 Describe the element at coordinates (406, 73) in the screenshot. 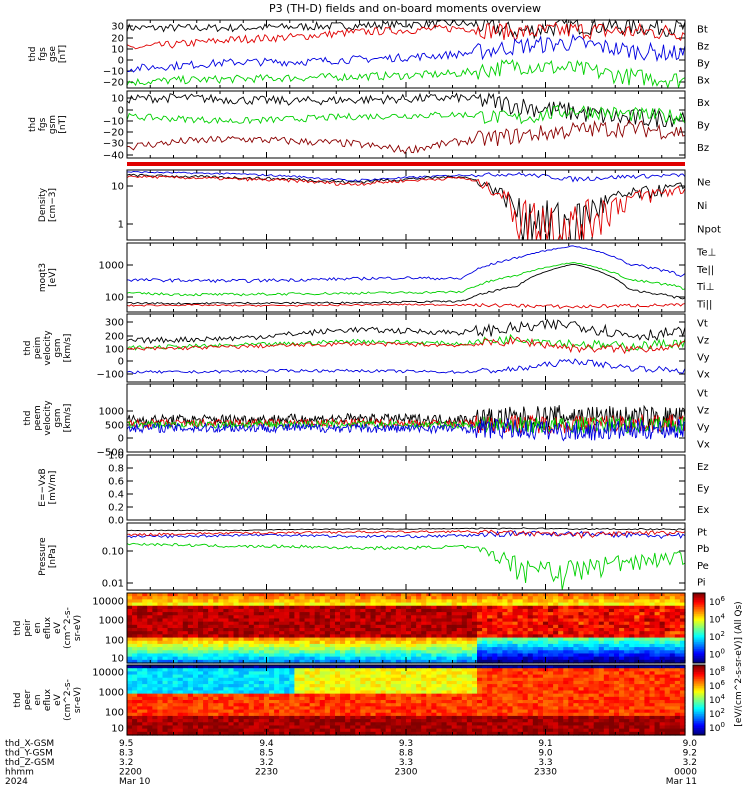

I see `series-By` at that location.